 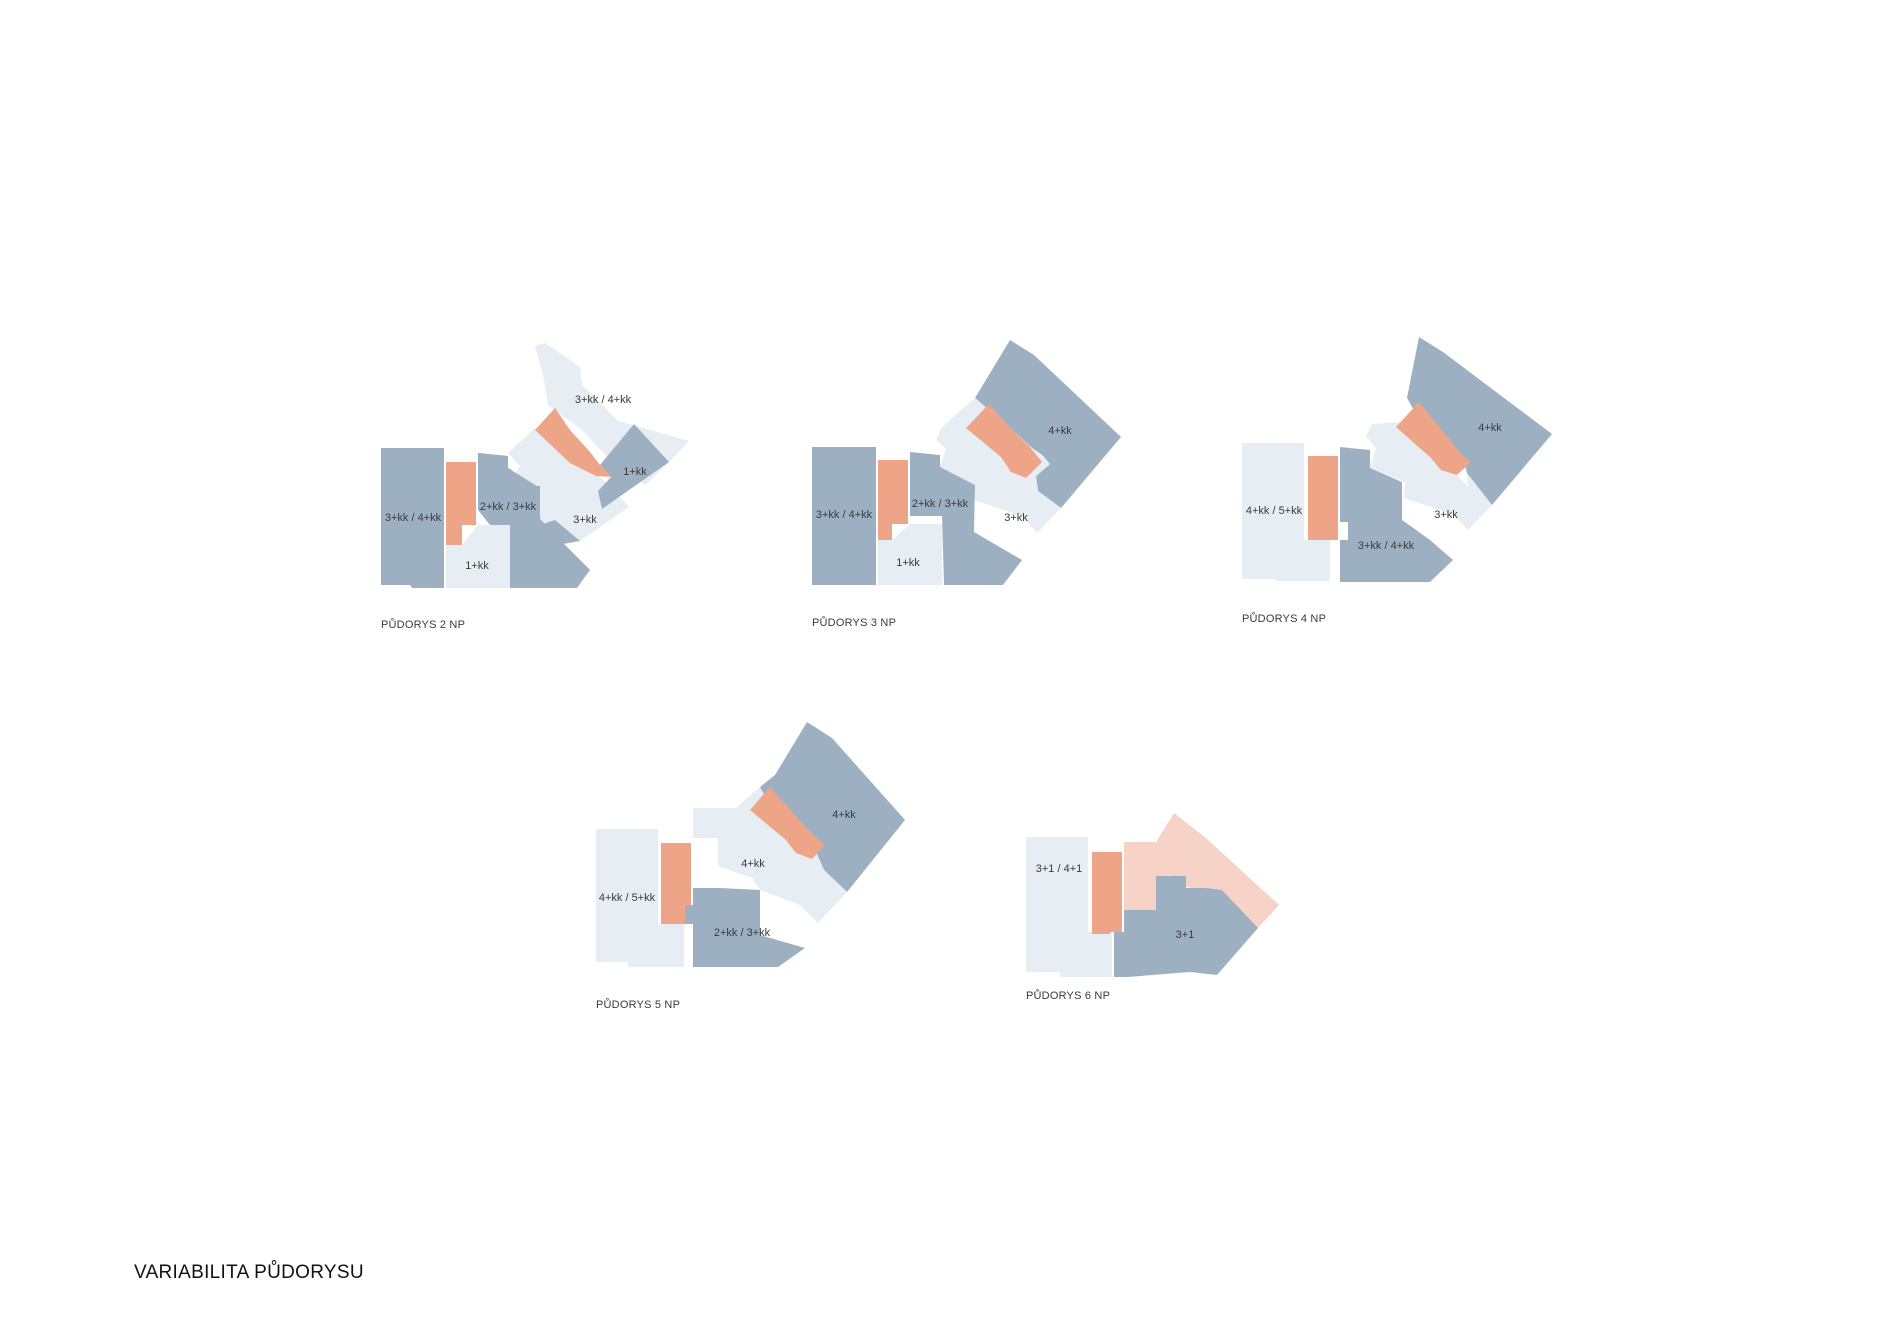 What do you see at coordinates (423, 624) in the screenshot?
I see `plan-caption: PŮDORYS 2 NP` at bounding box center [423, 624].